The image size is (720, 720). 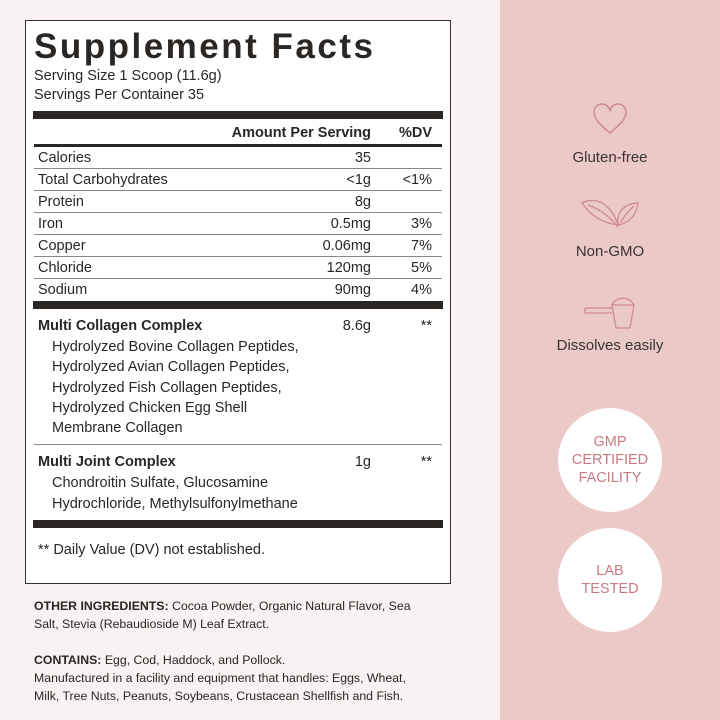 What do you see at coordinates (415, 133) in the screenshot?
I see `dv-header: %DV` at bounding box center [415, 133].